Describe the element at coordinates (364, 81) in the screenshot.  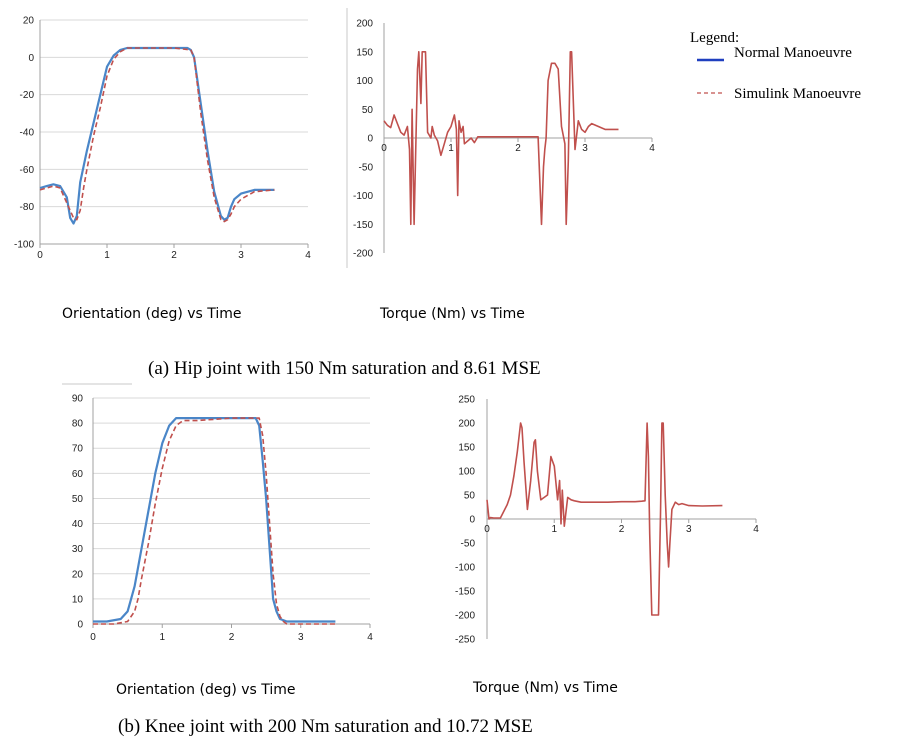
I see `y-tick-label-hip-torque-6: 100` at that location.